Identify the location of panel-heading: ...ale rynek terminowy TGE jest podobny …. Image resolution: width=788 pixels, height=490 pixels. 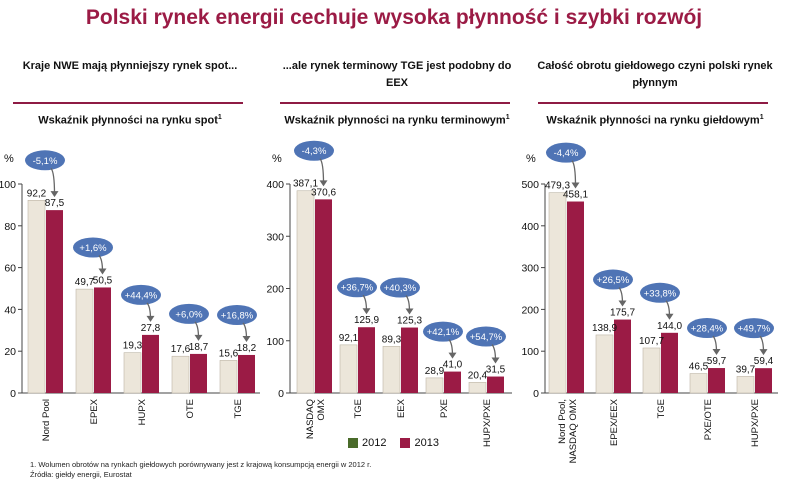
(397, 74).